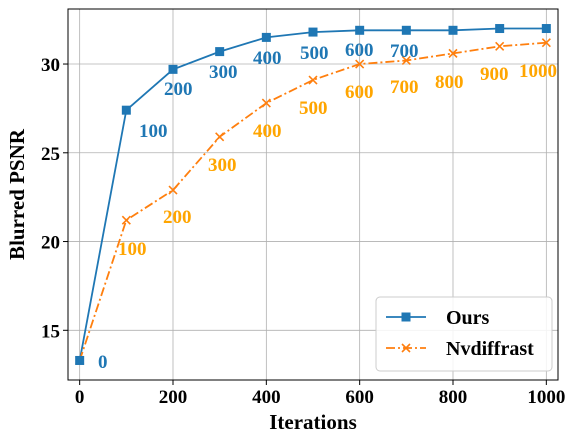 The height and width of the screenshot is (444, 573). Describe the element at coordinates (80, 397) in the screenshot. I see `x-tick-label: 0` at that location.